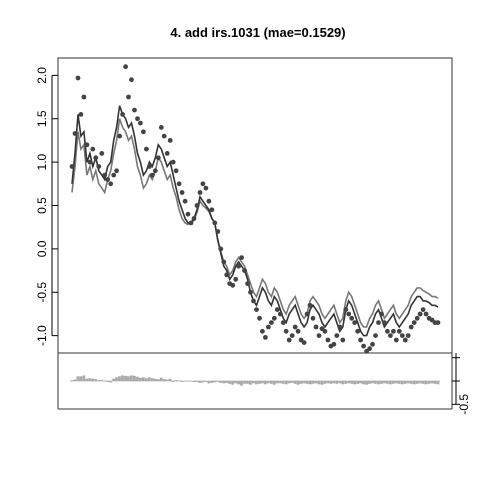 The width and height of the screenshot is (480, 480). I want to click on residual-plot-panel: -0.5, so click(264, 384).